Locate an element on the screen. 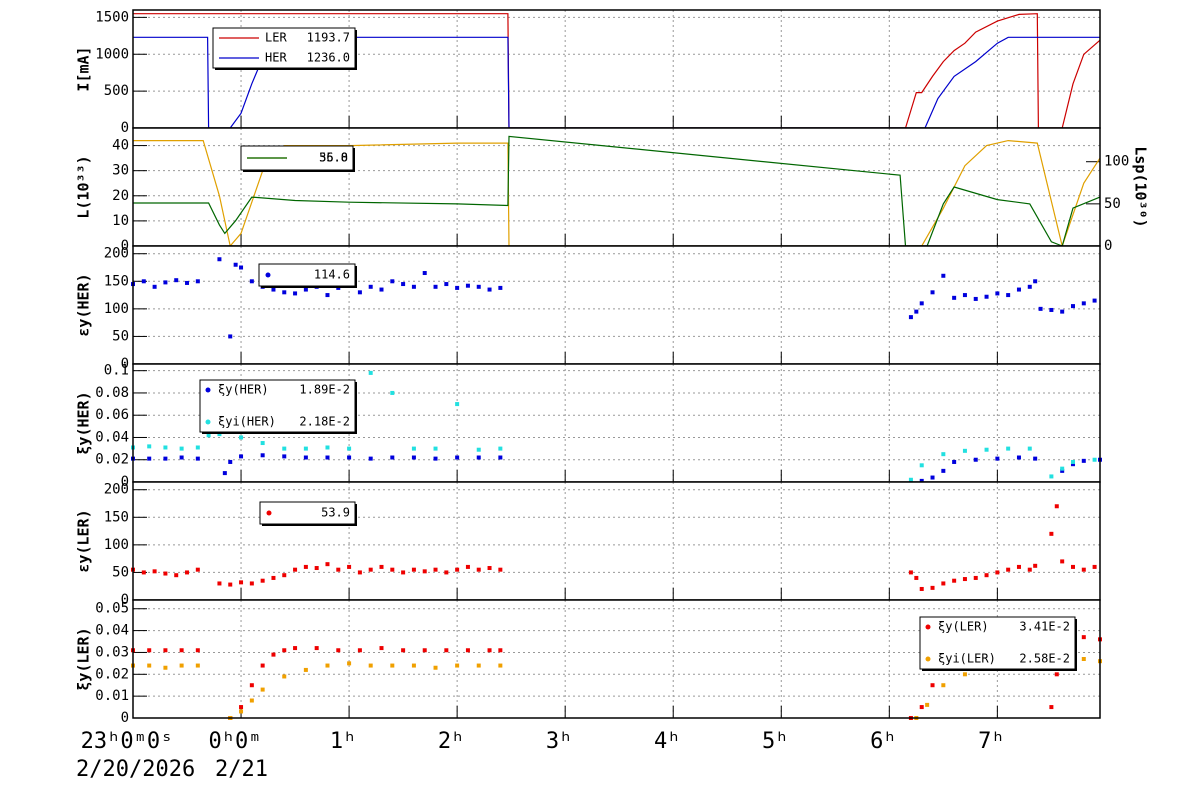  y-tick-label: 0.03 is located at coordinates (112, 652).